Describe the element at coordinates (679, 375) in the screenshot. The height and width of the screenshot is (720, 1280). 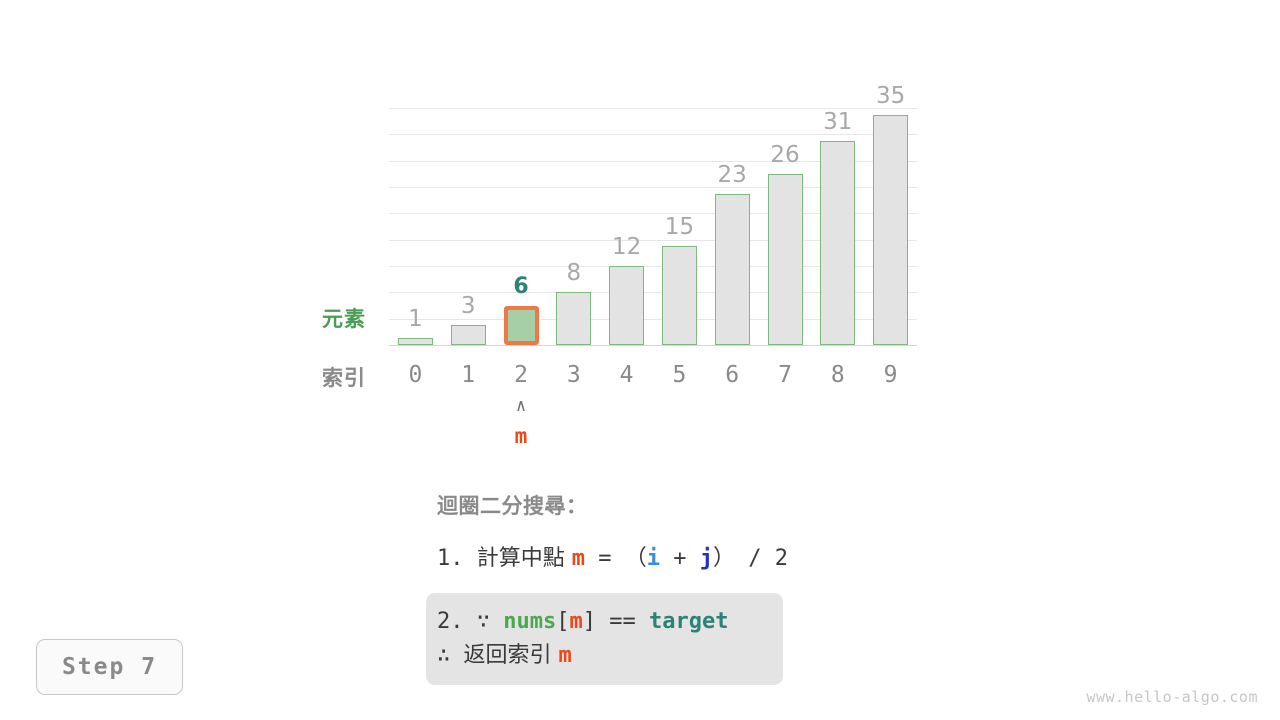
I see `index-label: 5` at that location.